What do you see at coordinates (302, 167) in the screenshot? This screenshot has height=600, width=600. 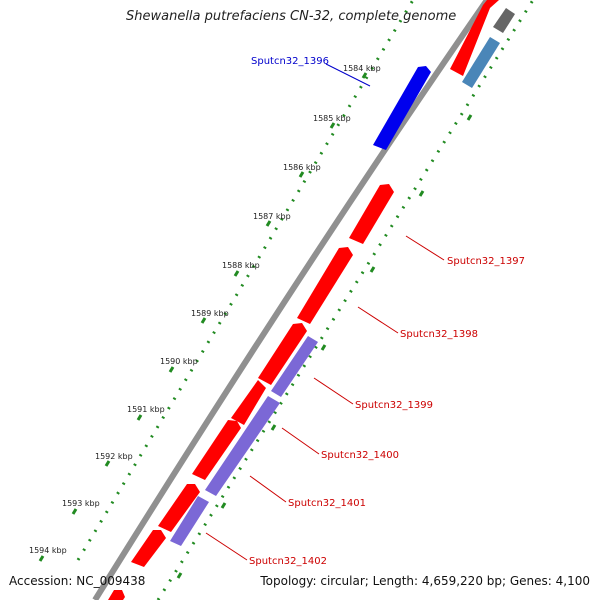 I see `tick-label-1586: 1586 kbp` at bounding box center [302, 167].